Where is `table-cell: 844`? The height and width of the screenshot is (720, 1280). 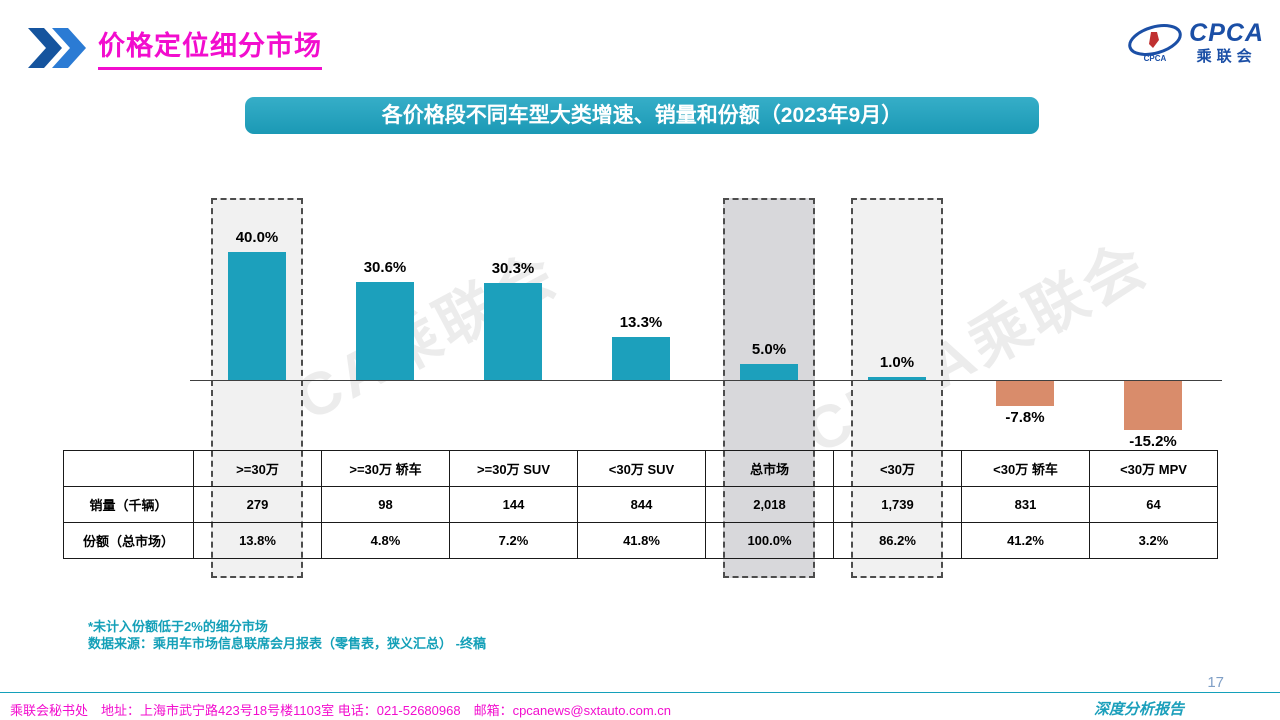 table-cell: 844 is located at coordinates (641, 504).